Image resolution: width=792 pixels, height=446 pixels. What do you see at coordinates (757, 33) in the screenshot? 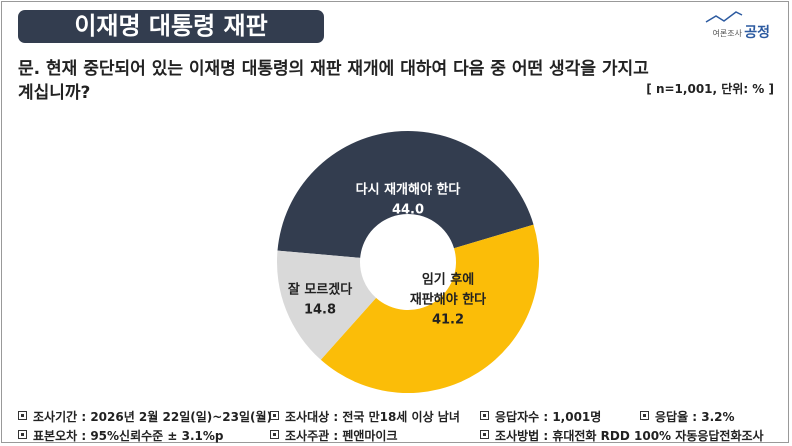
I see `logo-big: 공정` at bounding box center [757, 33].